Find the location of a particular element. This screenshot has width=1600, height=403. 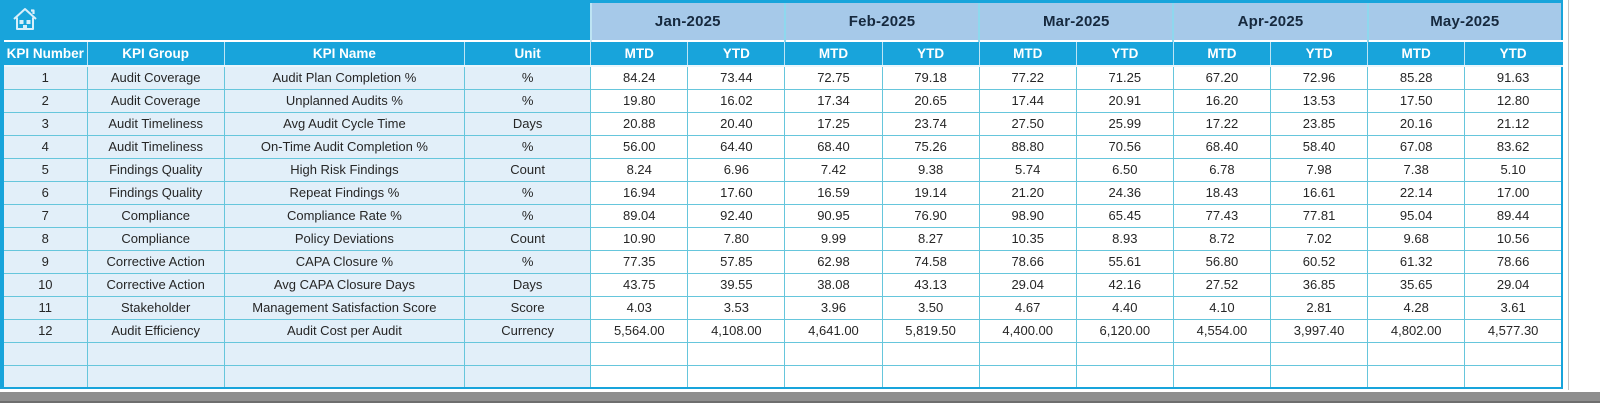

value-cell: 4,641.00 is located at coordinates (833, 330).